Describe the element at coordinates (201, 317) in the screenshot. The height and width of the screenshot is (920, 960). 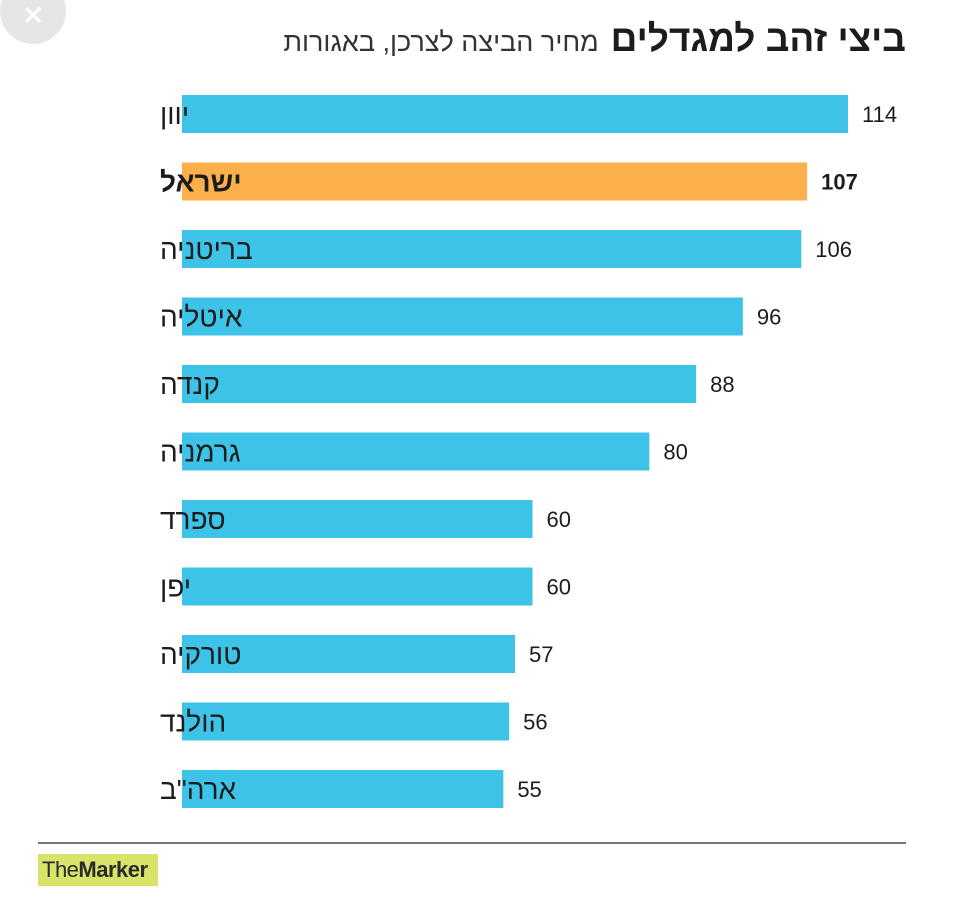
I see `category-label-3: איטליה` at that location.